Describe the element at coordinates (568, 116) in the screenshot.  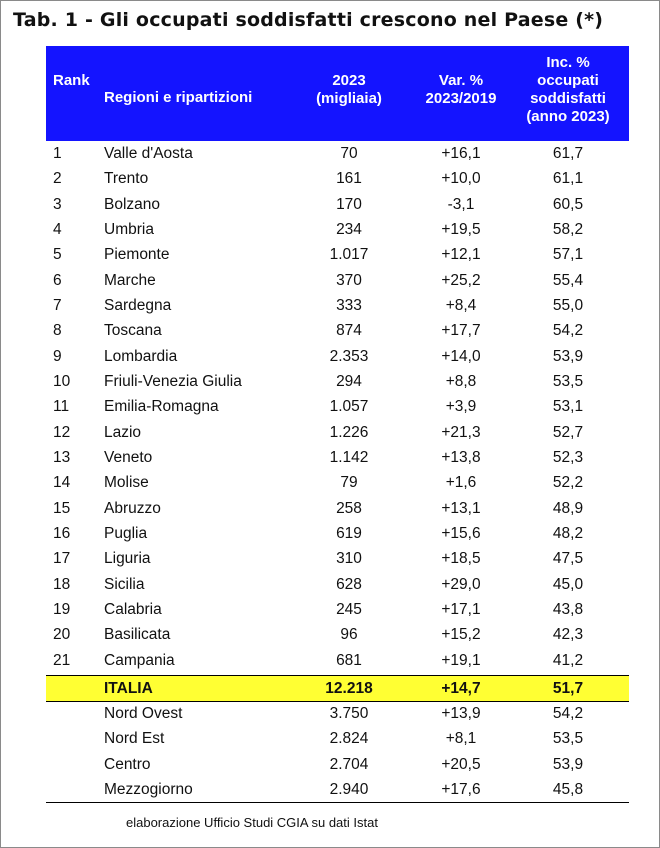
I see `header-inc: (anno 2023)` at that location.